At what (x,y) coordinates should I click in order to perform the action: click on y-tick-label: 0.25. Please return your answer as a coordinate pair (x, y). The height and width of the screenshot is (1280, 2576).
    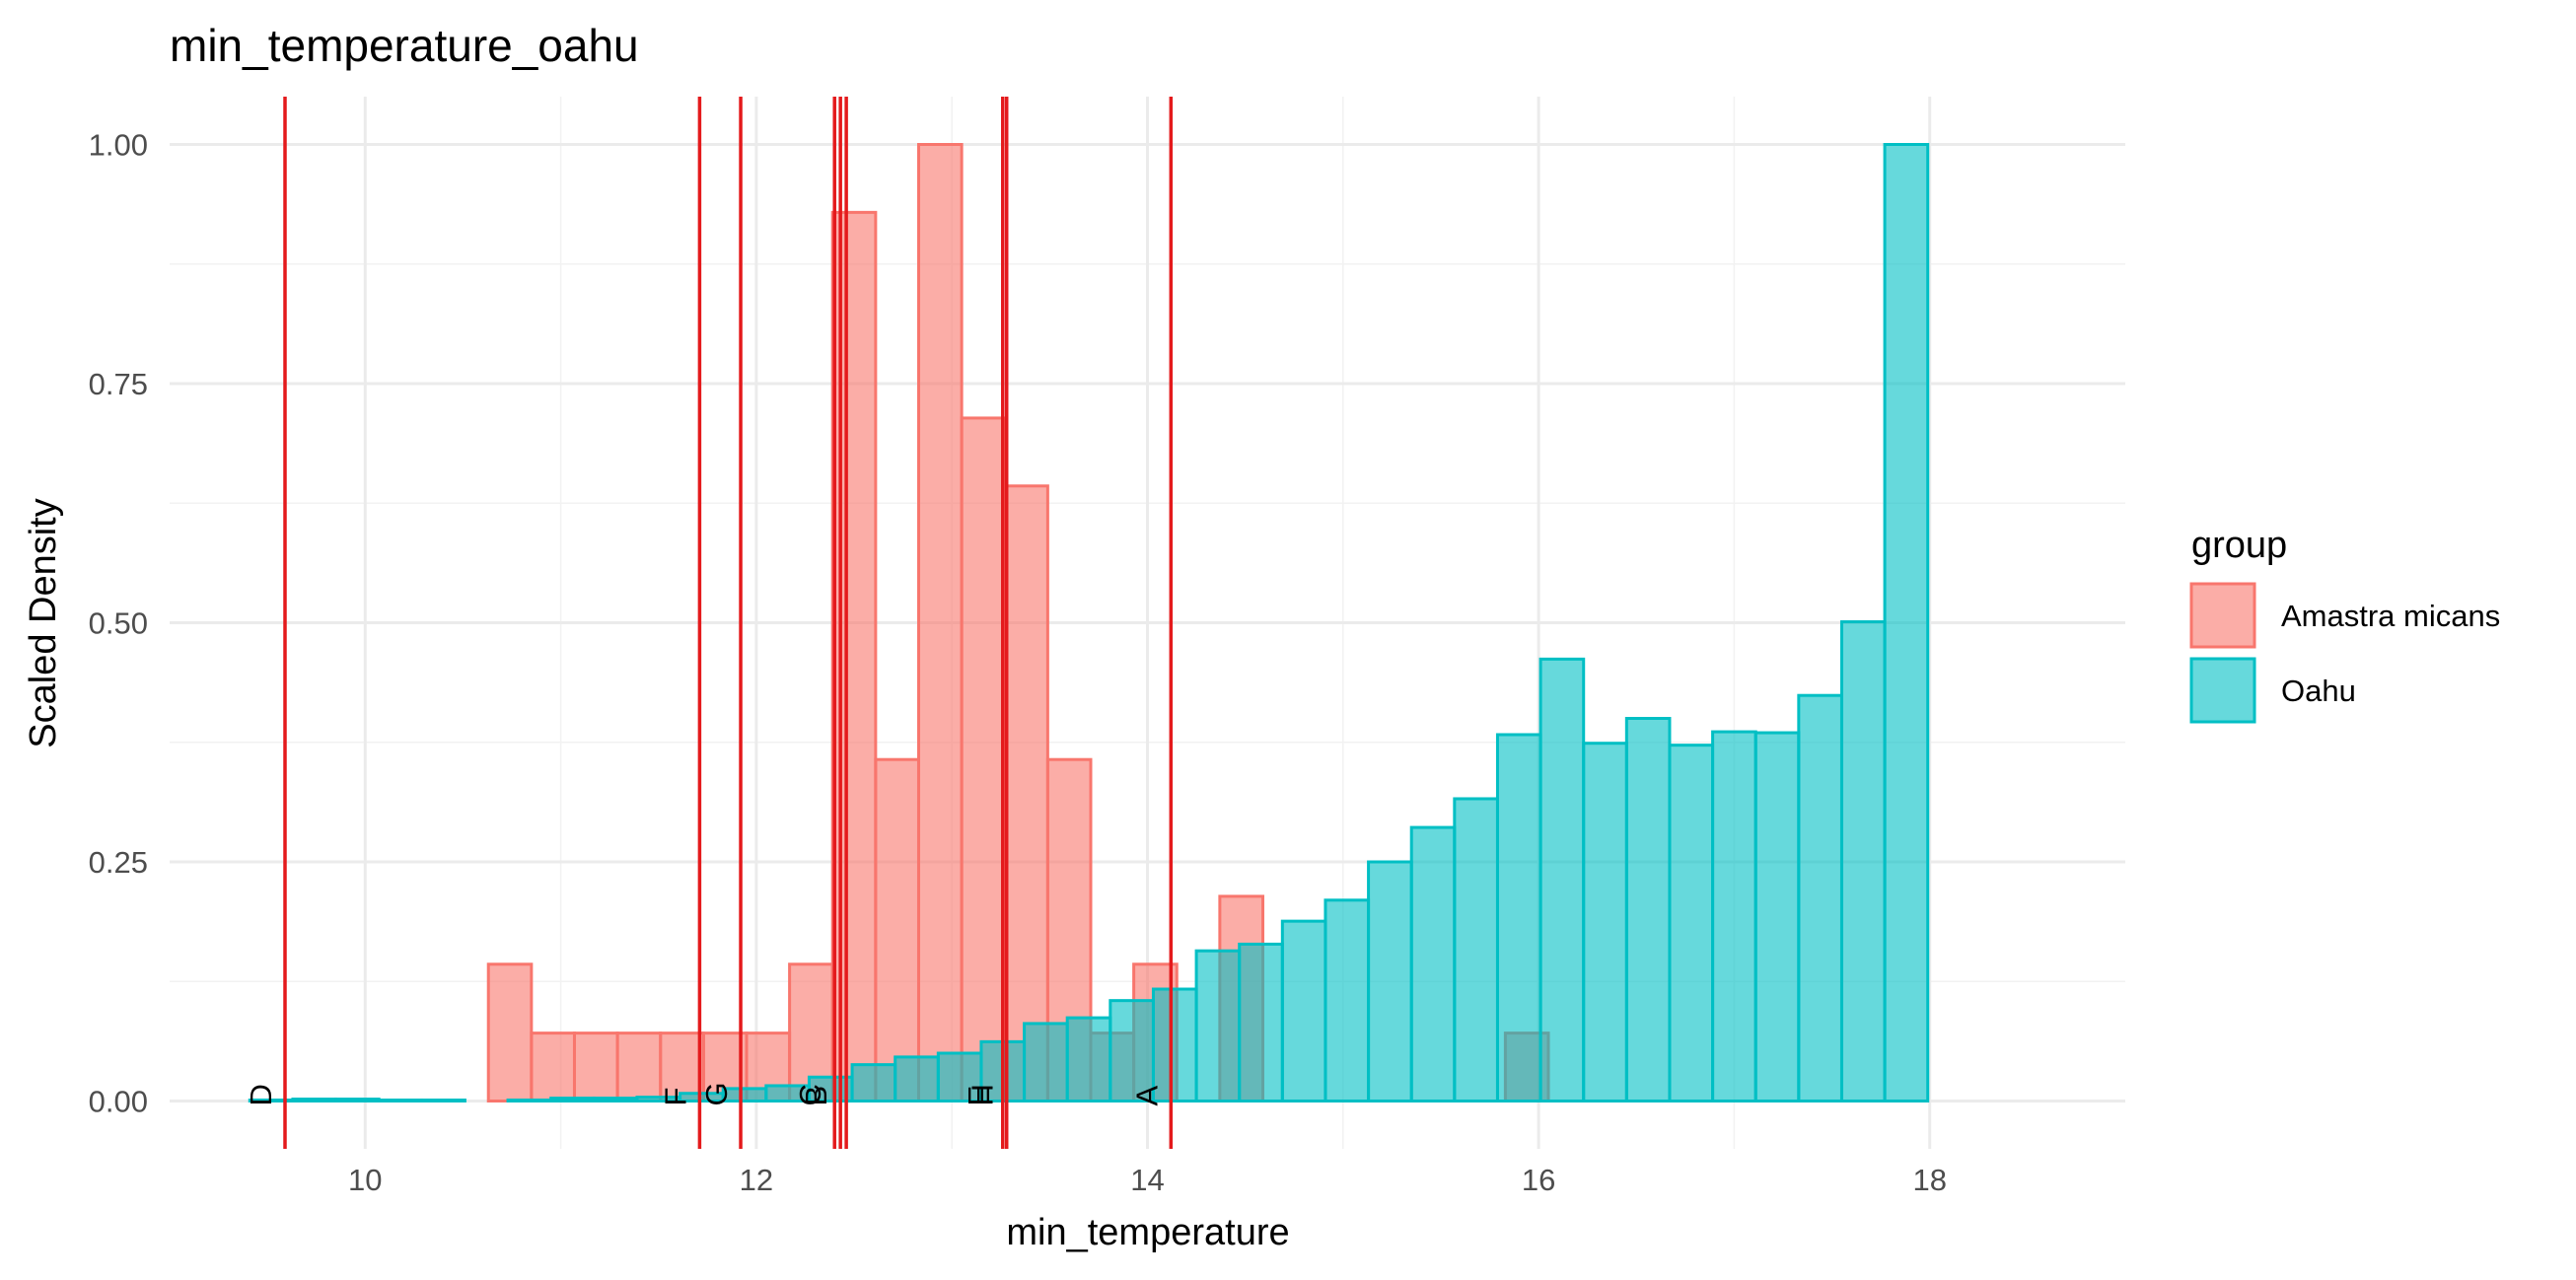
    Looking at the image, I should click on (118, 863).